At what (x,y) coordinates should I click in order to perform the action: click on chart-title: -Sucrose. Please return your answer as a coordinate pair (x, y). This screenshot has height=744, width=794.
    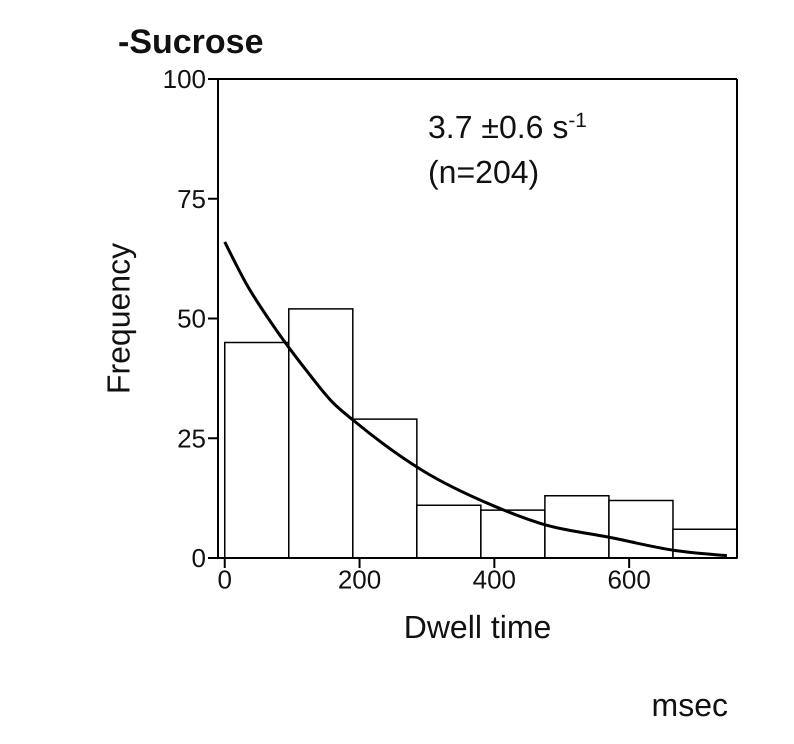
    Looking at the image, I should click on (191, 42).